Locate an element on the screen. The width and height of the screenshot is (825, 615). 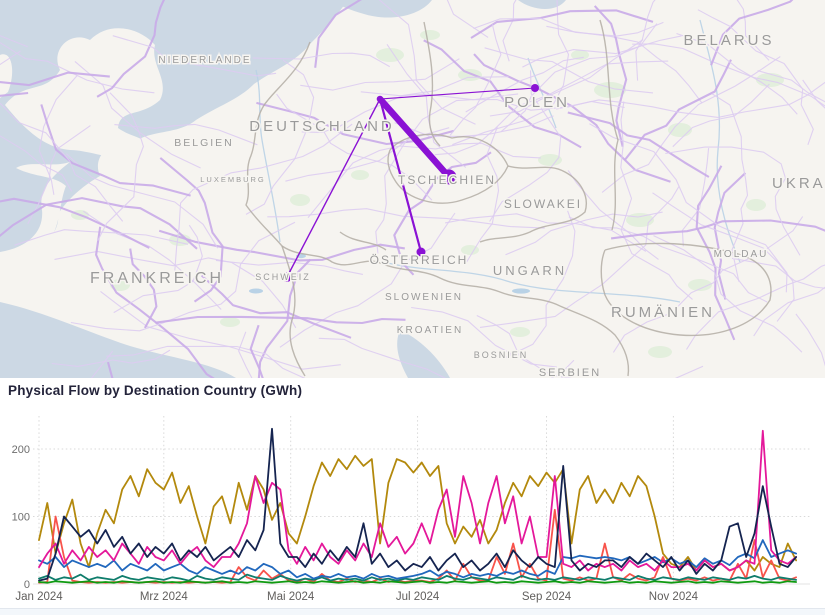
x-axis-tick-label: Sep 2024 is located at coordinates (547, 597).